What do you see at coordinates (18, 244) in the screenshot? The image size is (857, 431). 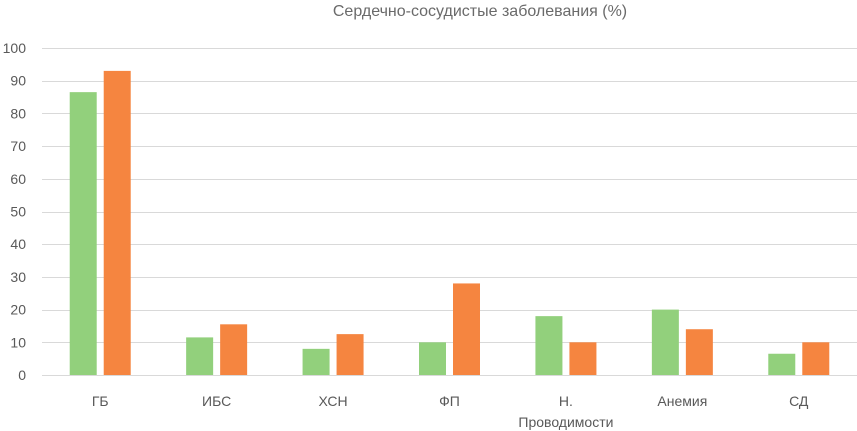 I see `y-tick-label: 40` at bounding box center [18, 244].